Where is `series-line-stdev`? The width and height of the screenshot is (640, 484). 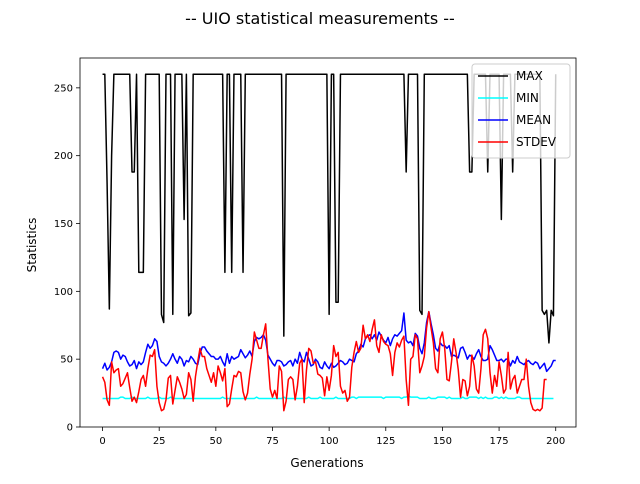
series-line-stdev is located at coordinates (324, 361).